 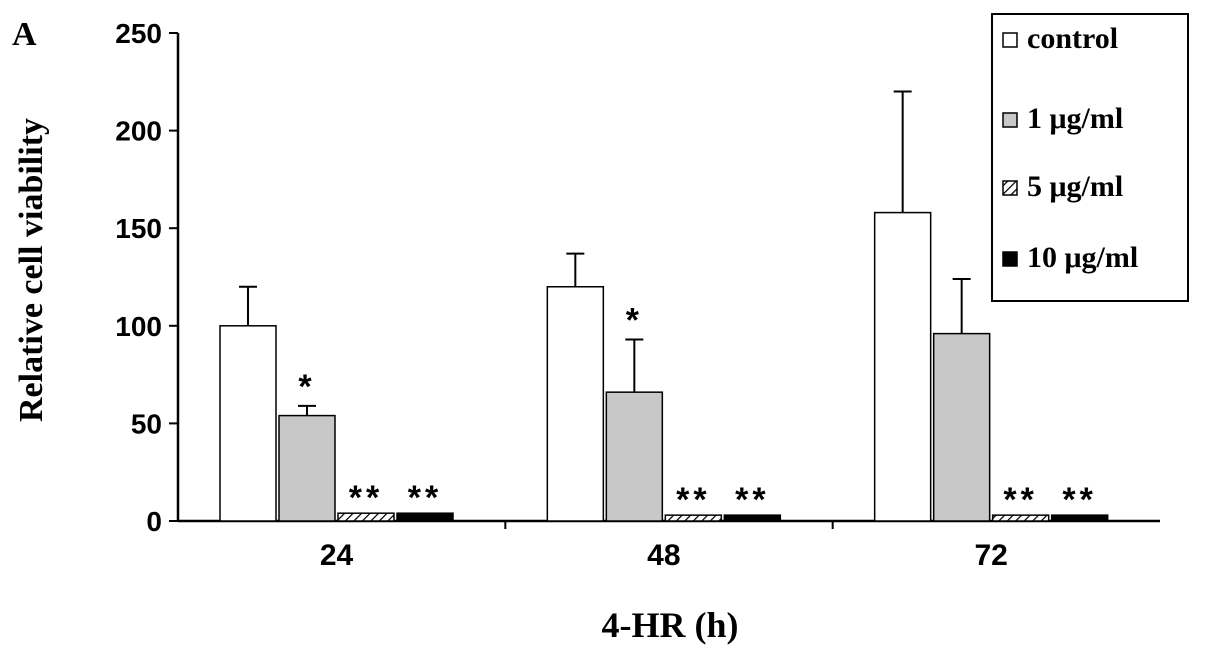 I want to click on legend-label: 5 μg/ml, so click(x=1075, y=186).